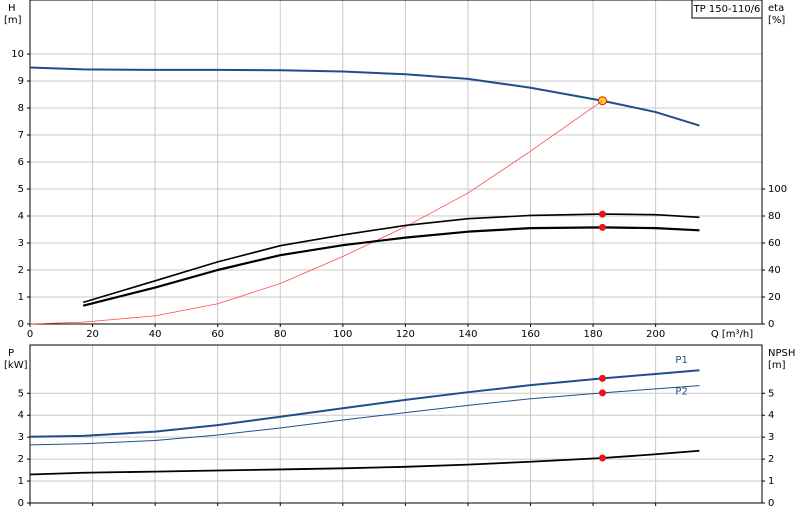 The width and height of the screenshot is (800, 520). Describe the element at coordinates (405, 334) in the screenshot. I see `x-tick-label: 120` at that location.